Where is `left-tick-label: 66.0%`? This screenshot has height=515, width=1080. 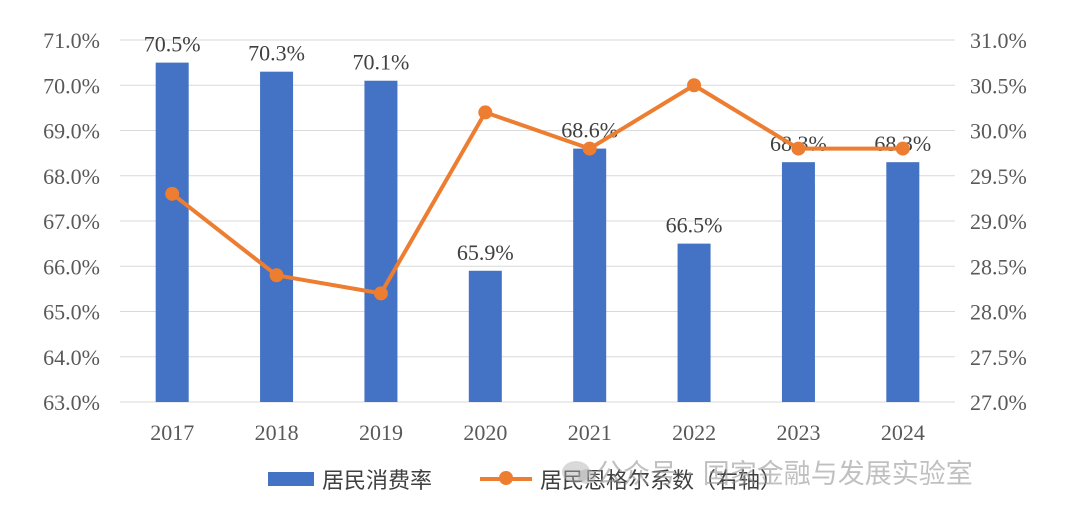
left-tick-label: 66.0% is located at coordinates (71, 266).